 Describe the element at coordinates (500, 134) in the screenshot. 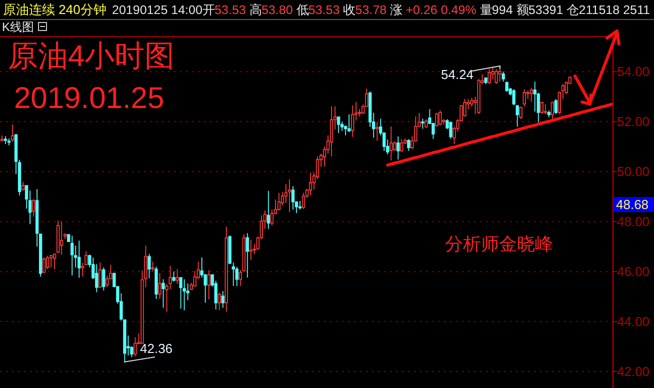

I see `line-series` at that location.